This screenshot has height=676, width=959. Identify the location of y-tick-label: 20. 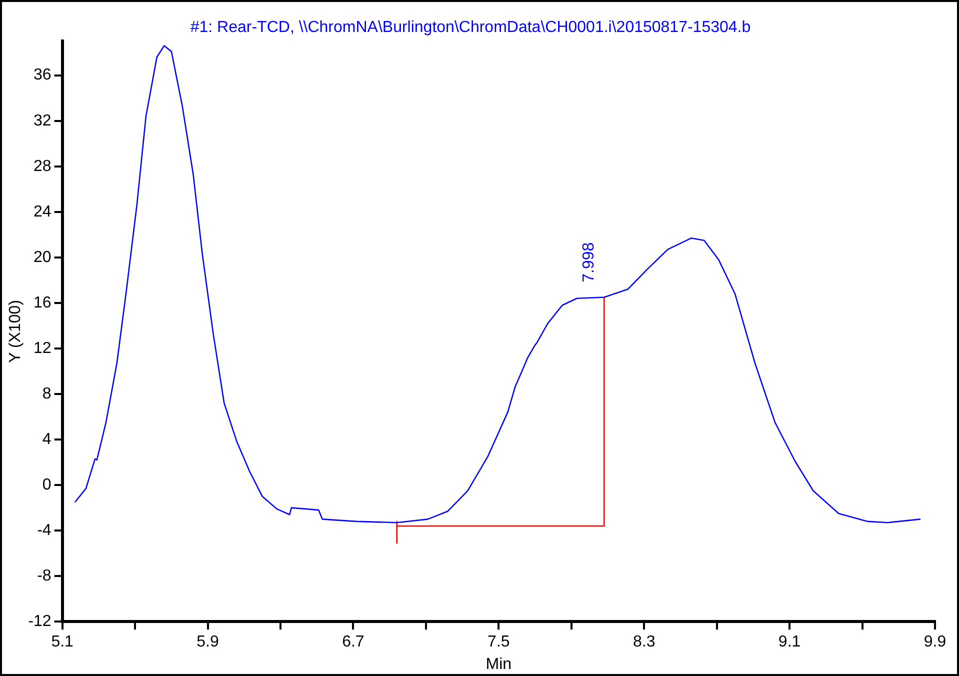
(43, 257).